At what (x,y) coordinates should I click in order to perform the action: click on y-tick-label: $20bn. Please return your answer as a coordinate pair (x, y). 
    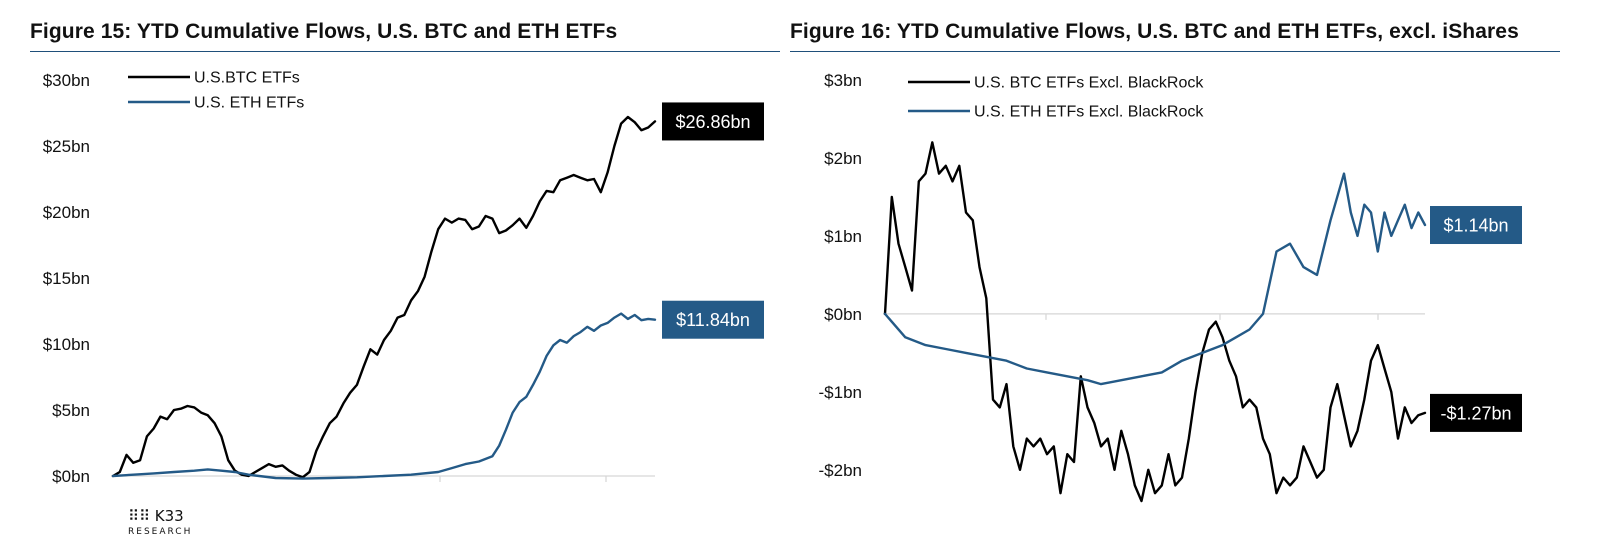
    Looking at the image, I should click on (66, 212).